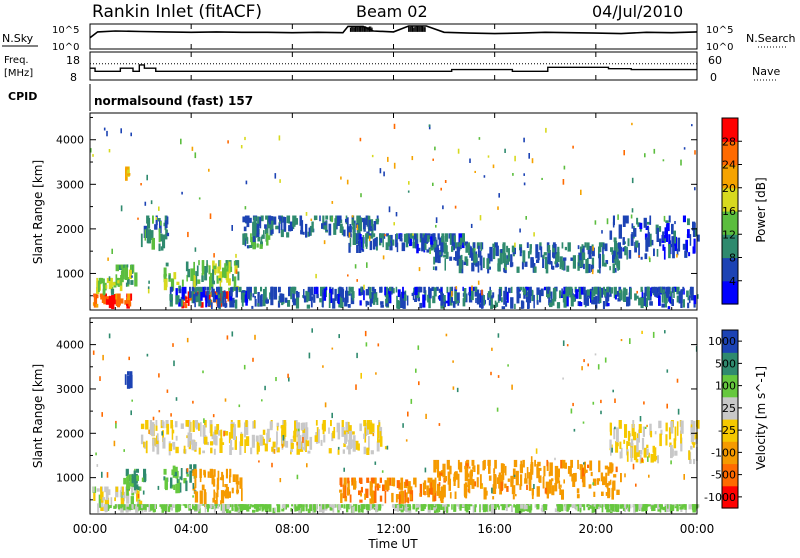  Describe the element at coordinates (761, 209) in the screenshot. I see `power-colorbar-label: Power [dB]` at that location.